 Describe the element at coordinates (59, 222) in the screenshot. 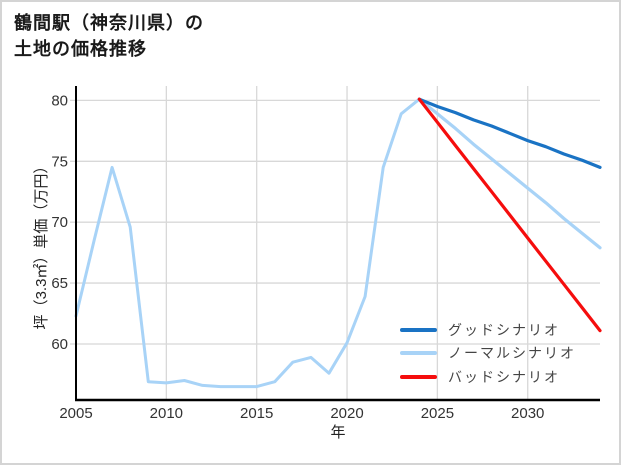

I see `y-tick-label: 70` at that location.